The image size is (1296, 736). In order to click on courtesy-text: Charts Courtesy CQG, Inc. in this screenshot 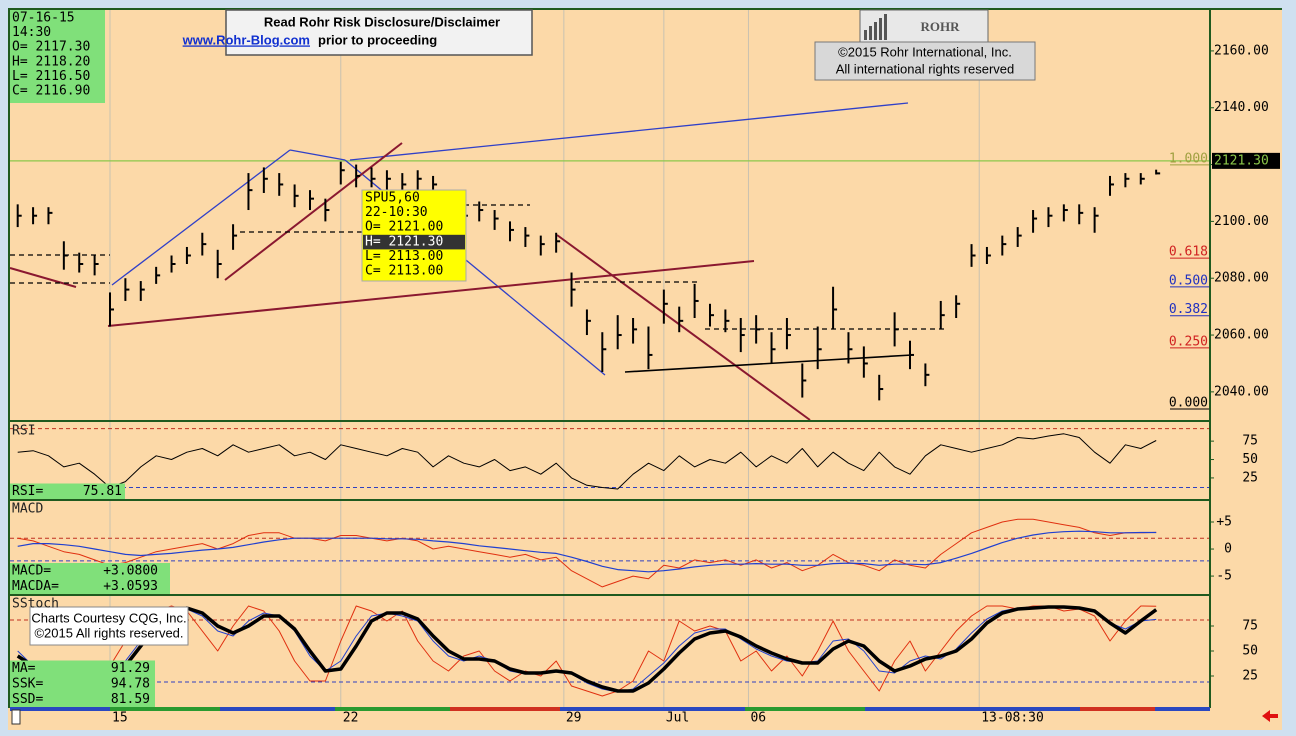, I will do `click(108, 617)`.